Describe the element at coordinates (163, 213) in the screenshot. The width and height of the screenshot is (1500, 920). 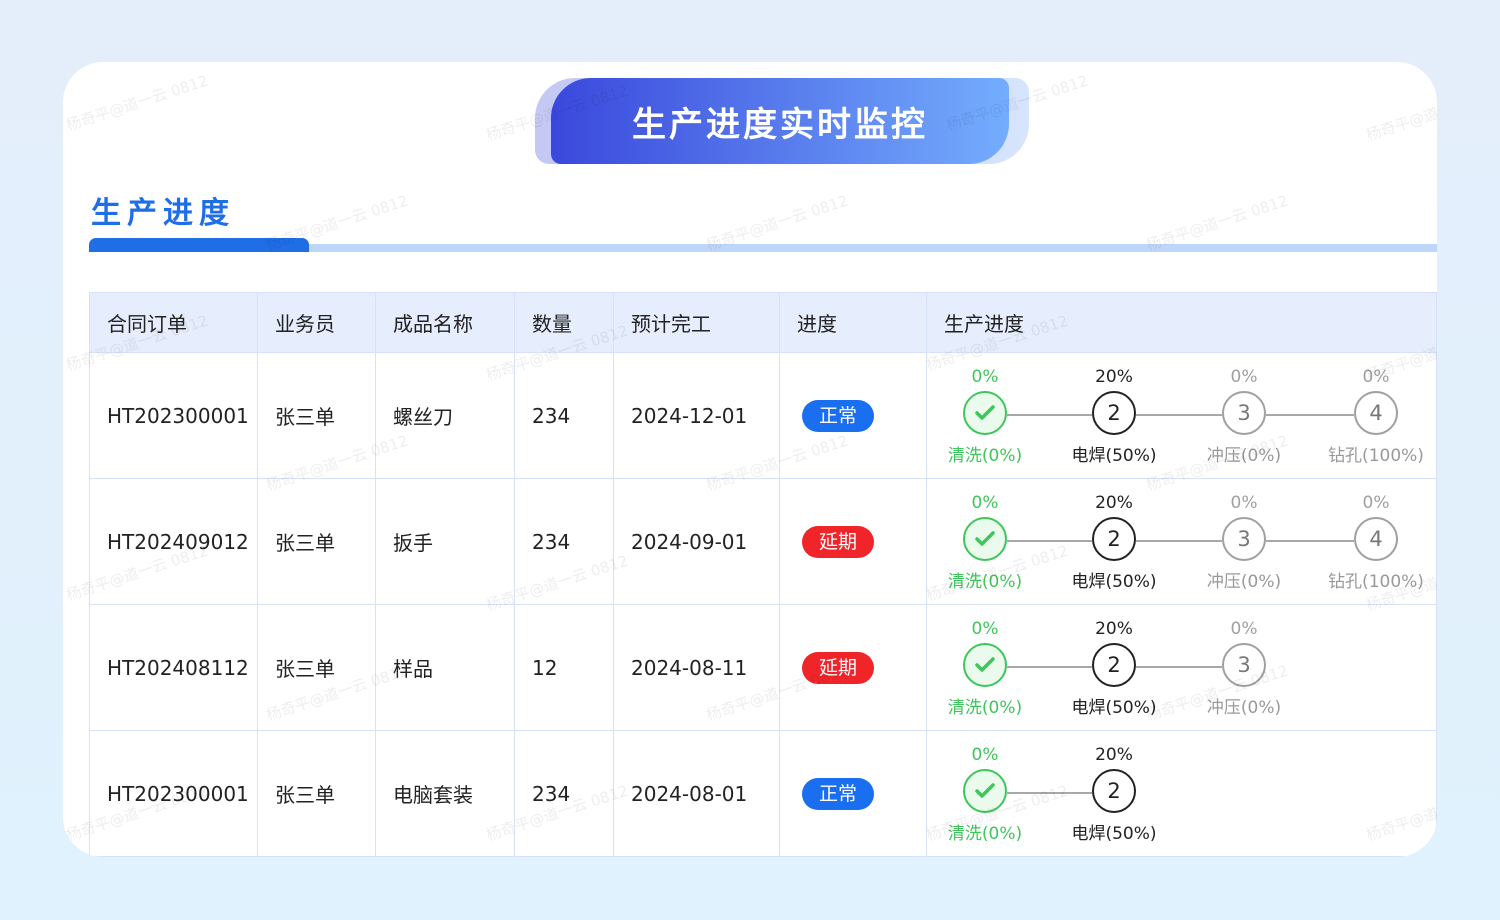
I see `section-title: 生产进度` at that location.